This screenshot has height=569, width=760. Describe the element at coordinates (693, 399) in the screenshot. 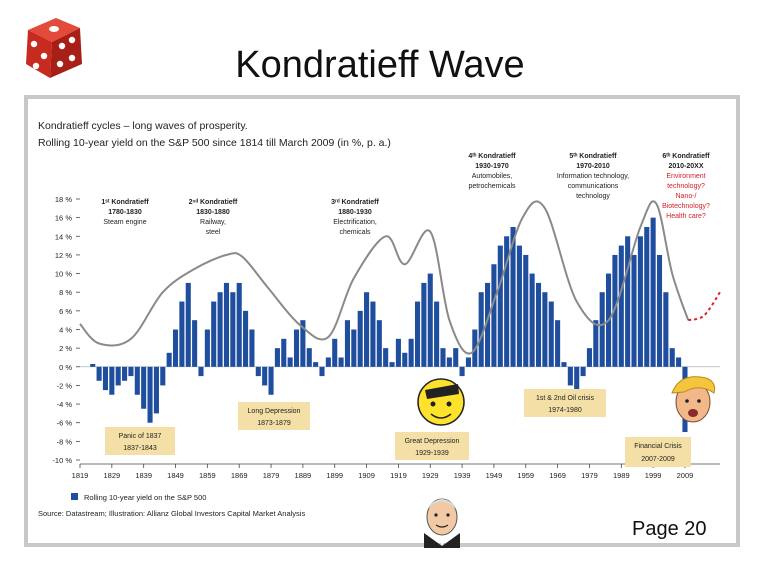

I see `caricature-face-icon` at that location.